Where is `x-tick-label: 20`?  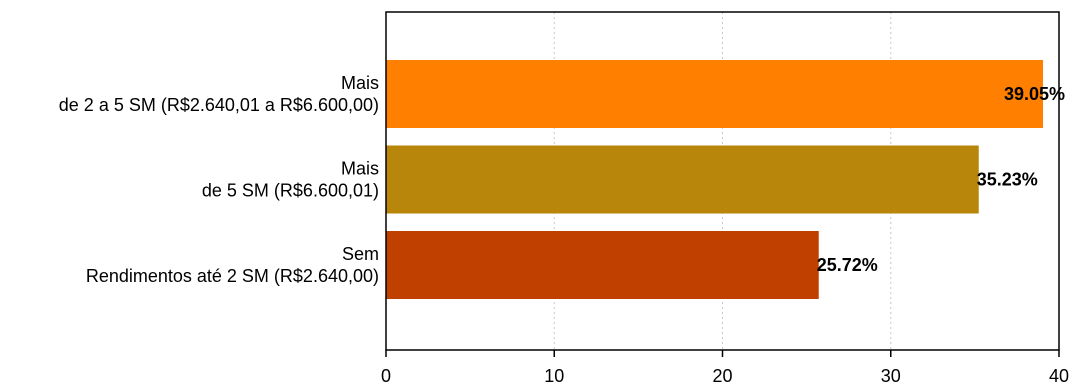 x-tick-label: 20 is located at coordinates (722, 376).